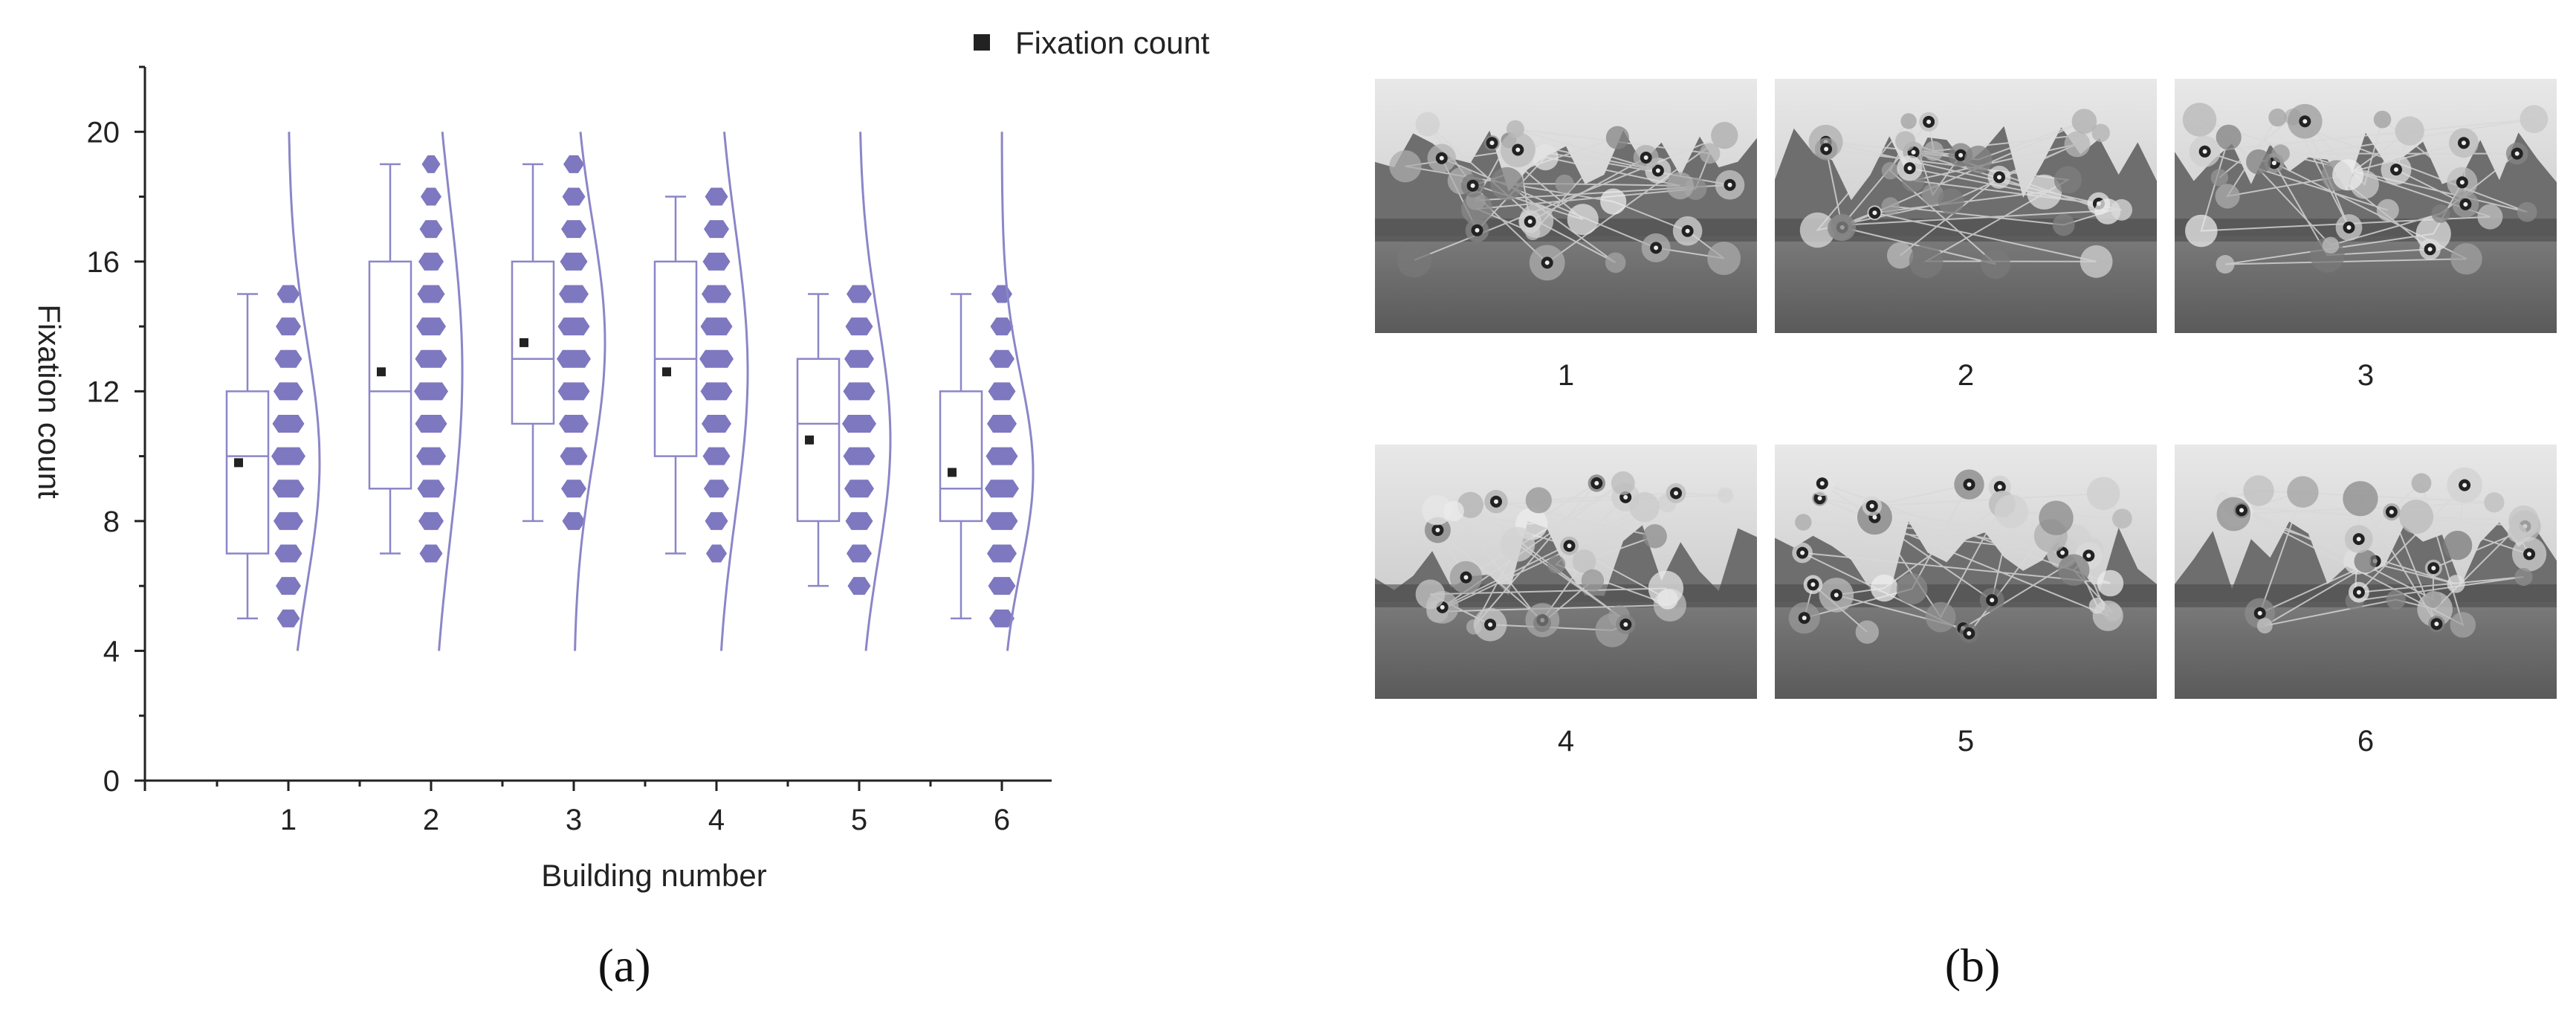  What do you see at coordinates (2375, 555) in the screenshot?
I see `scanpath-line` at bounding box center [2375, 555].